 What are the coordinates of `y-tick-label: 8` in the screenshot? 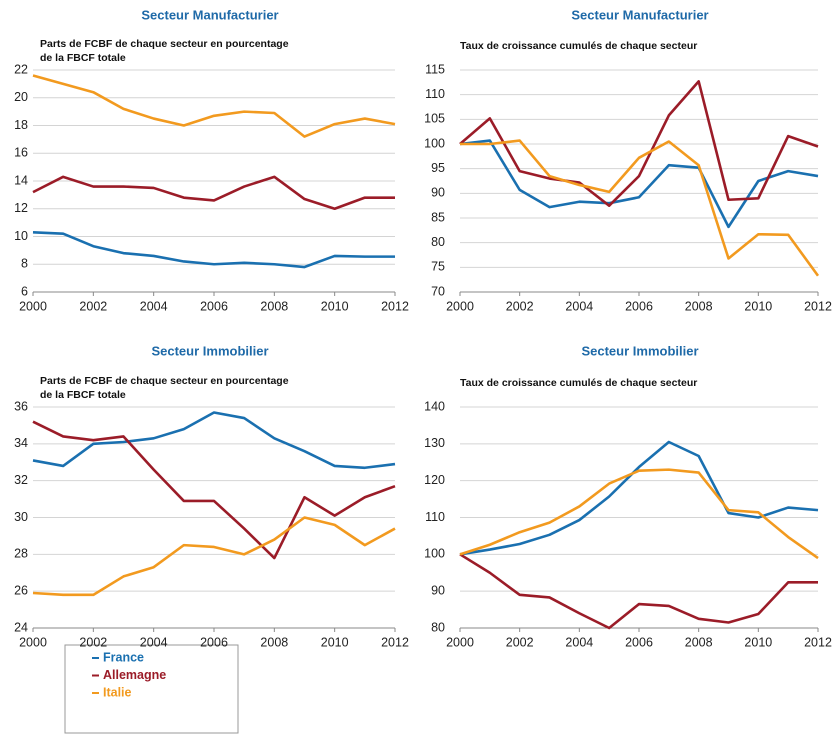 It's located at (24, 264).